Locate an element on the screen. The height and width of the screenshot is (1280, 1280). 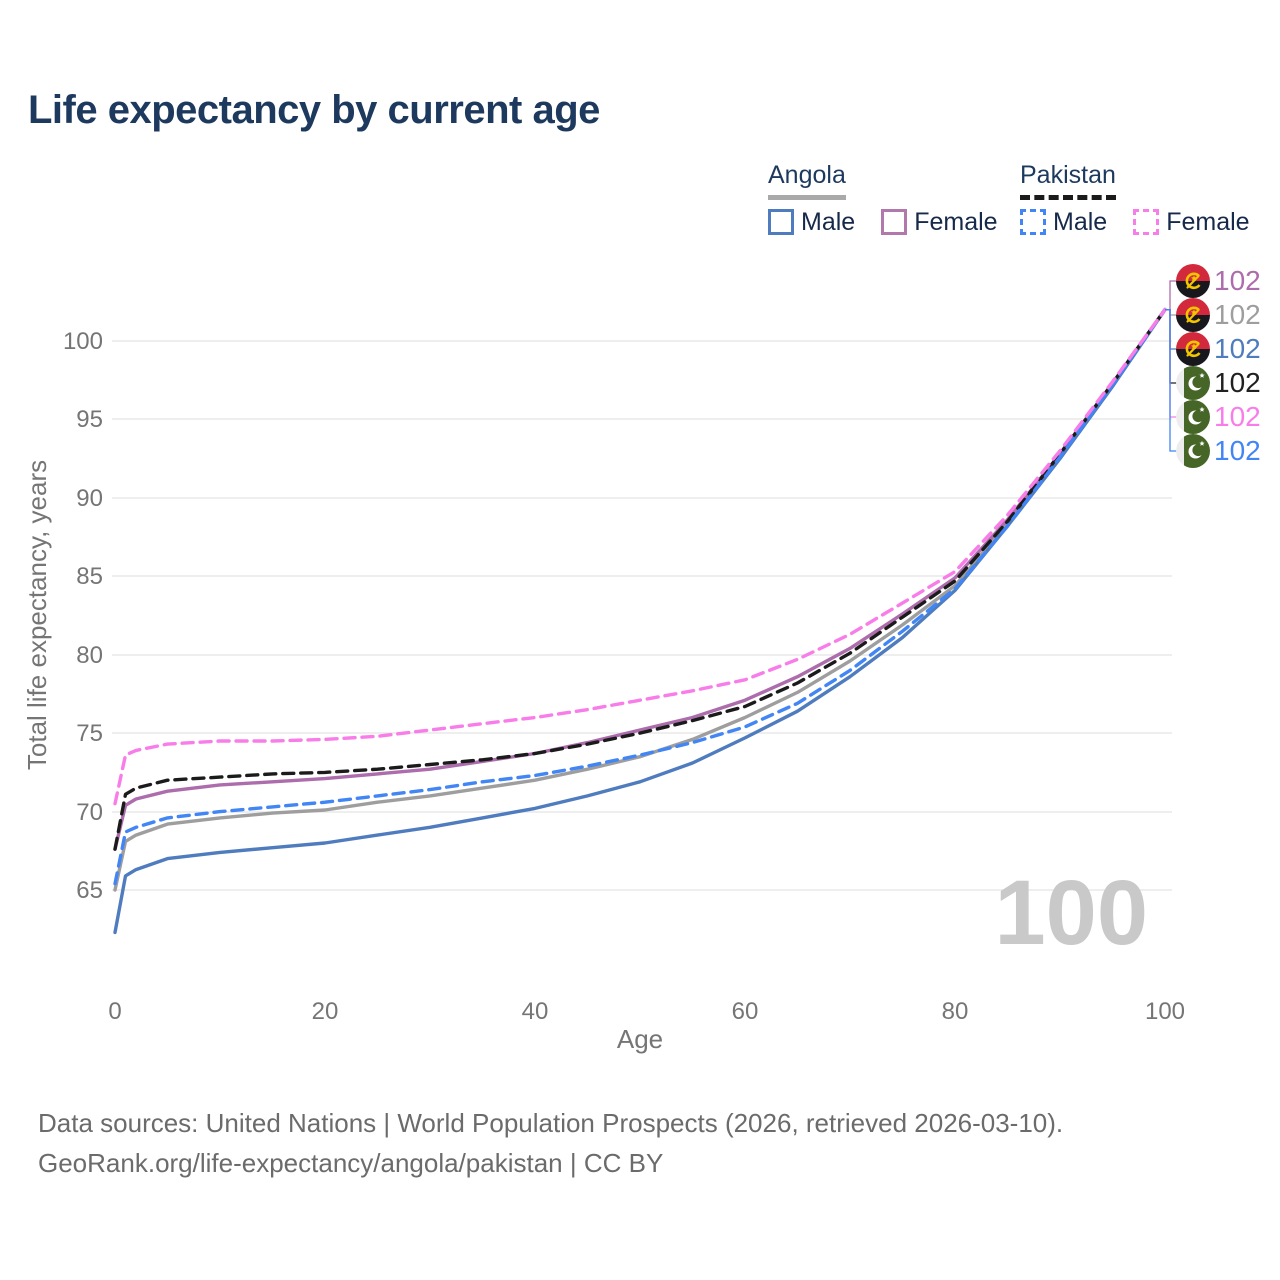
age-counter-watermark: 100 is located at coordinates (1072, 913).